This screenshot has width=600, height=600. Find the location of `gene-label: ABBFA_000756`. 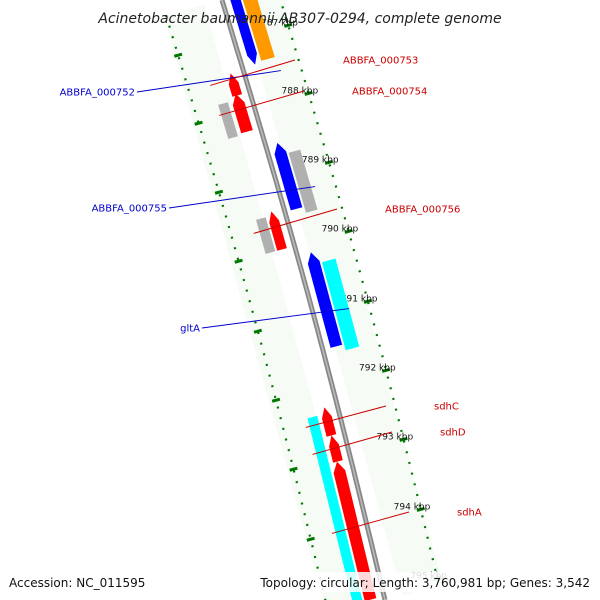

gene-label: ABBFA_000756 is located at coordinates (422, 210).